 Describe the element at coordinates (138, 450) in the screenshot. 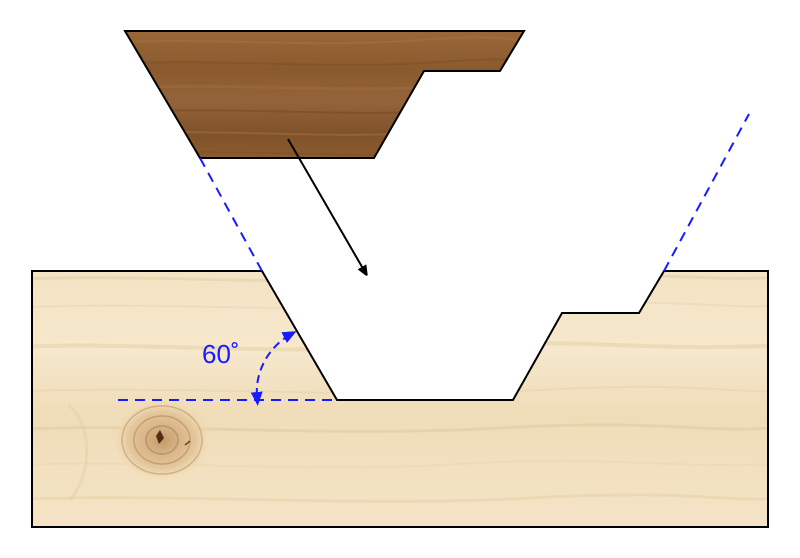

I see `wood-knot` at that location.